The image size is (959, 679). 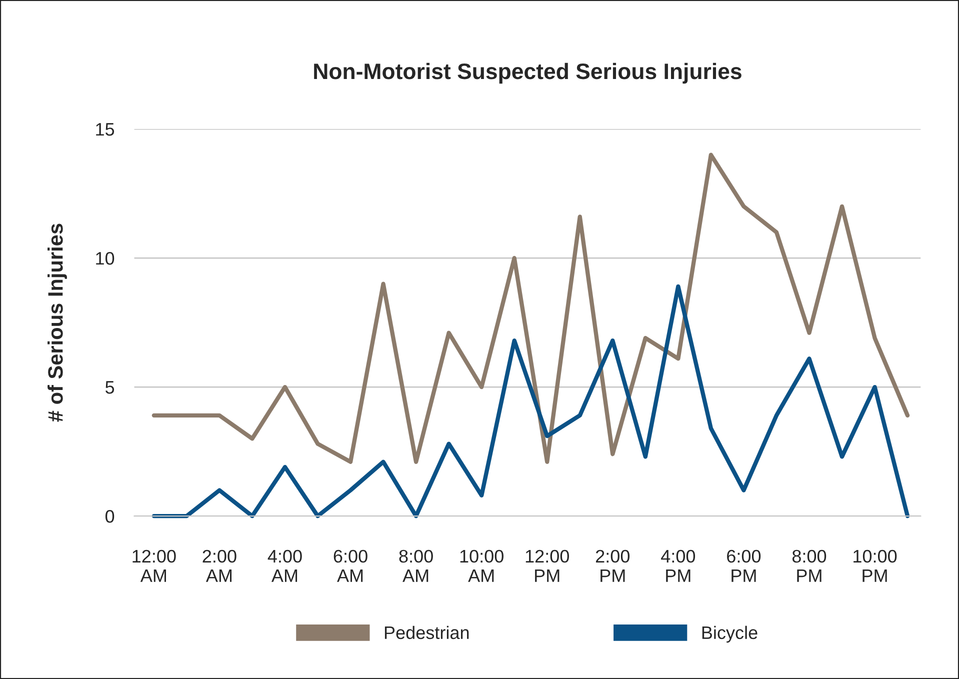 I want to click on x-tick-label: 6:00 AM, so click(x=351, y=566).